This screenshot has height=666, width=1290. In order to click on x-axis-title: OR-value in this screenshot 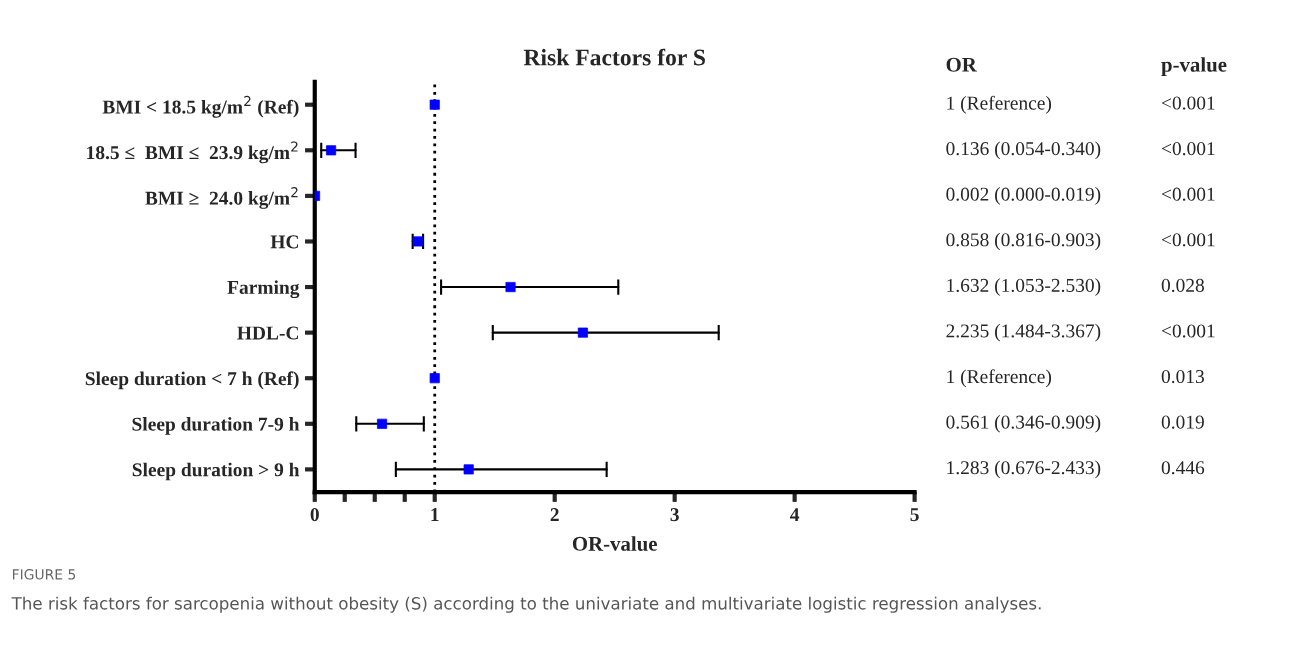, I will do `click(614, 543)`.